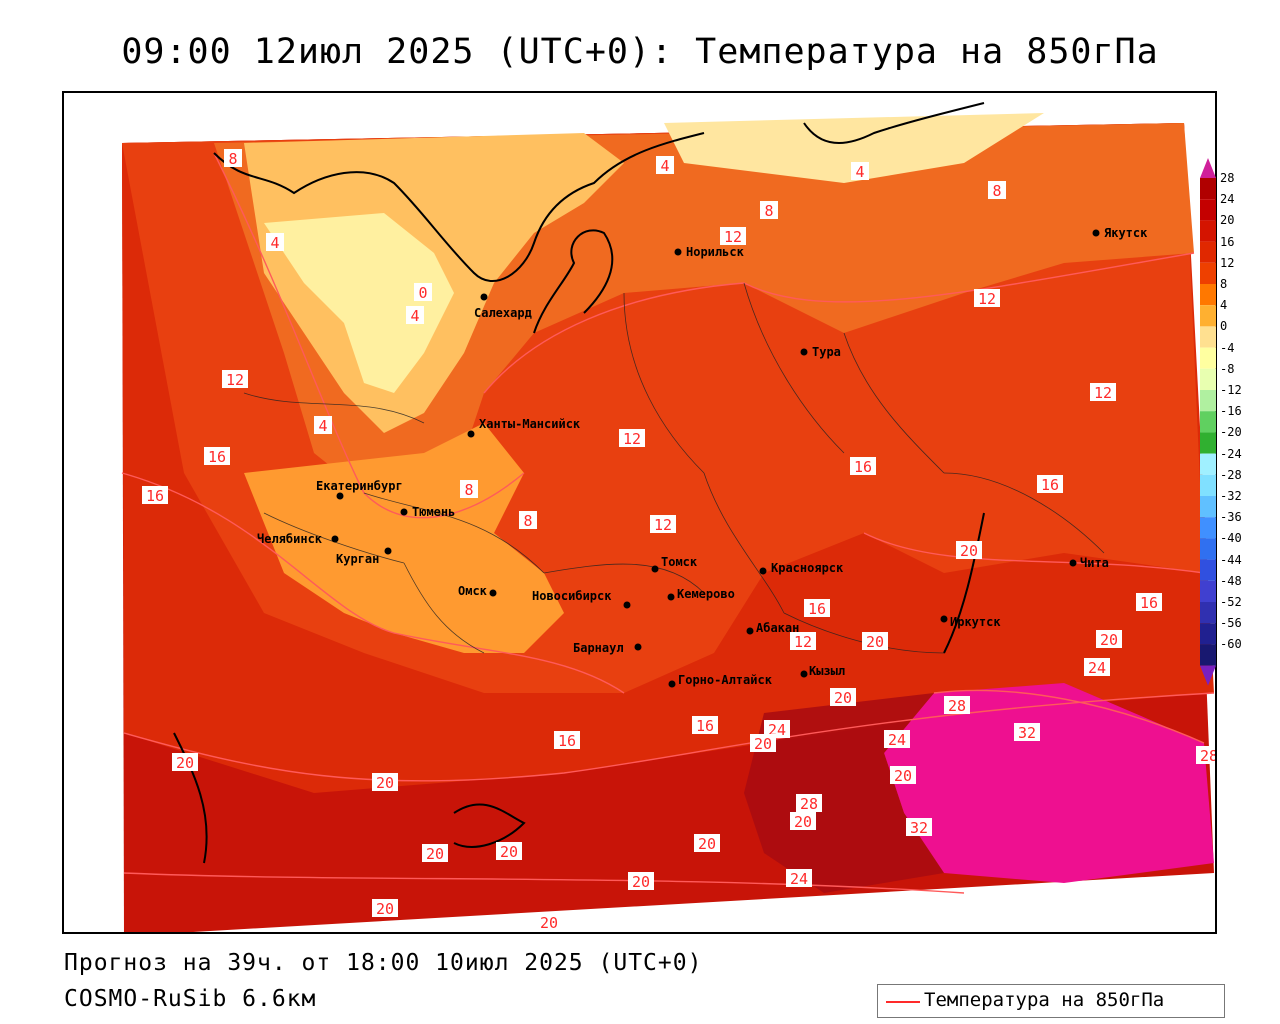 The image size is (1280, 1024). What do you see at coordinates (1224, 326) in the screenshot?
I see `colorbar-tick-label: 0` at bounding box center [1224, 326].